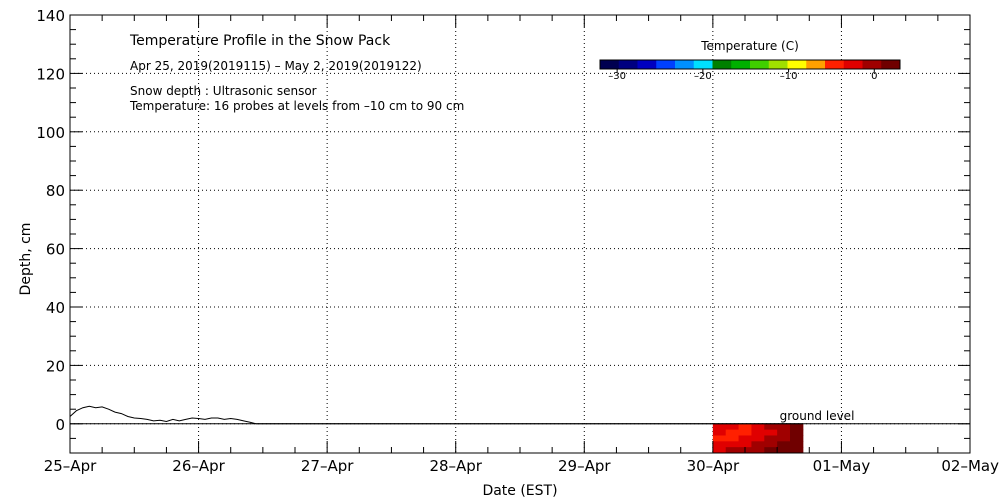  Describe the element at coordinates (55, 366) in the screenshot. I see `y-tick-label: 20` at that location.